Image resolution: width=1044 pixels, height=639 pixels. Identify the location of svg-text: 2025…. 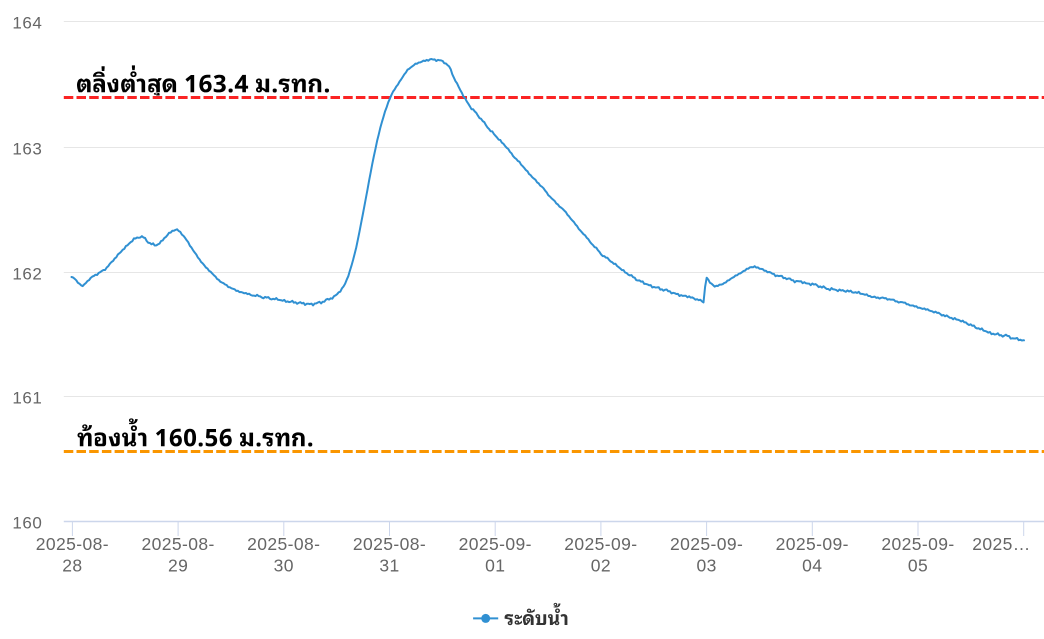
(1001, 544).